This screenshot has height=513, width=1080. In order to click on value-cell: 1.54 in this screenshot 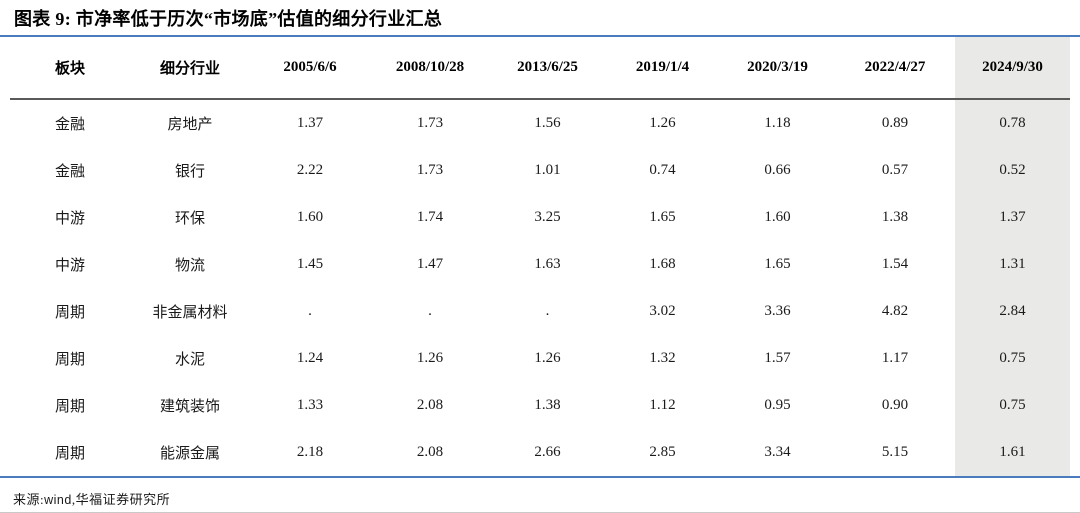, I will do `click(895, 264)`.